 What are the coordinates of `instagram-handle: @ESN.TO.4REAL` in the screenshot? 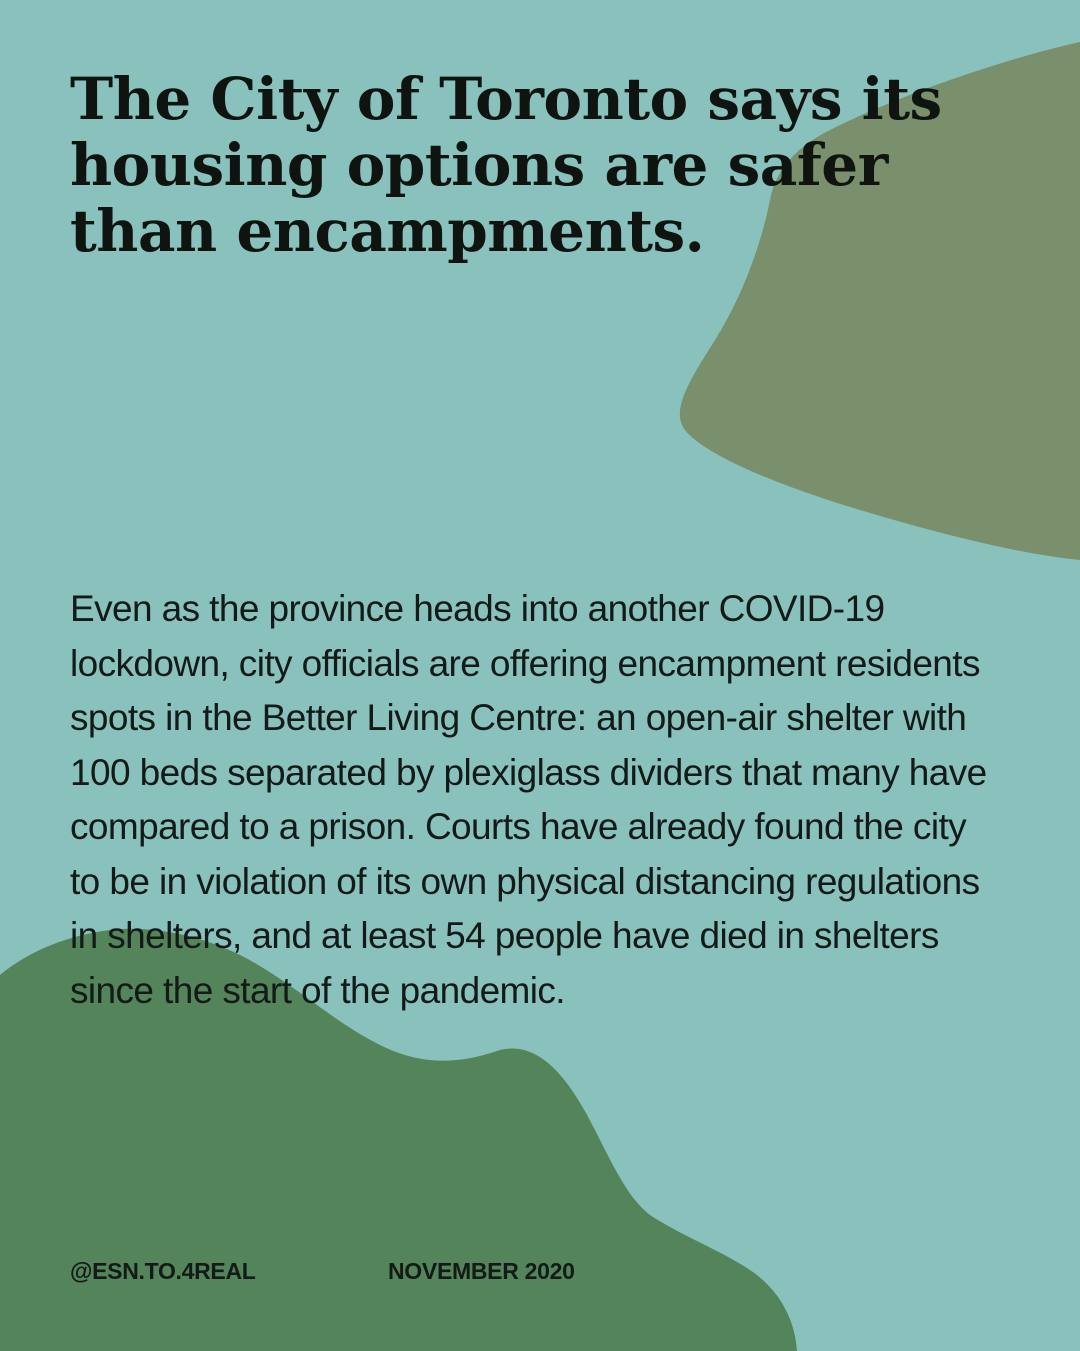 It's located at (163, 1271).